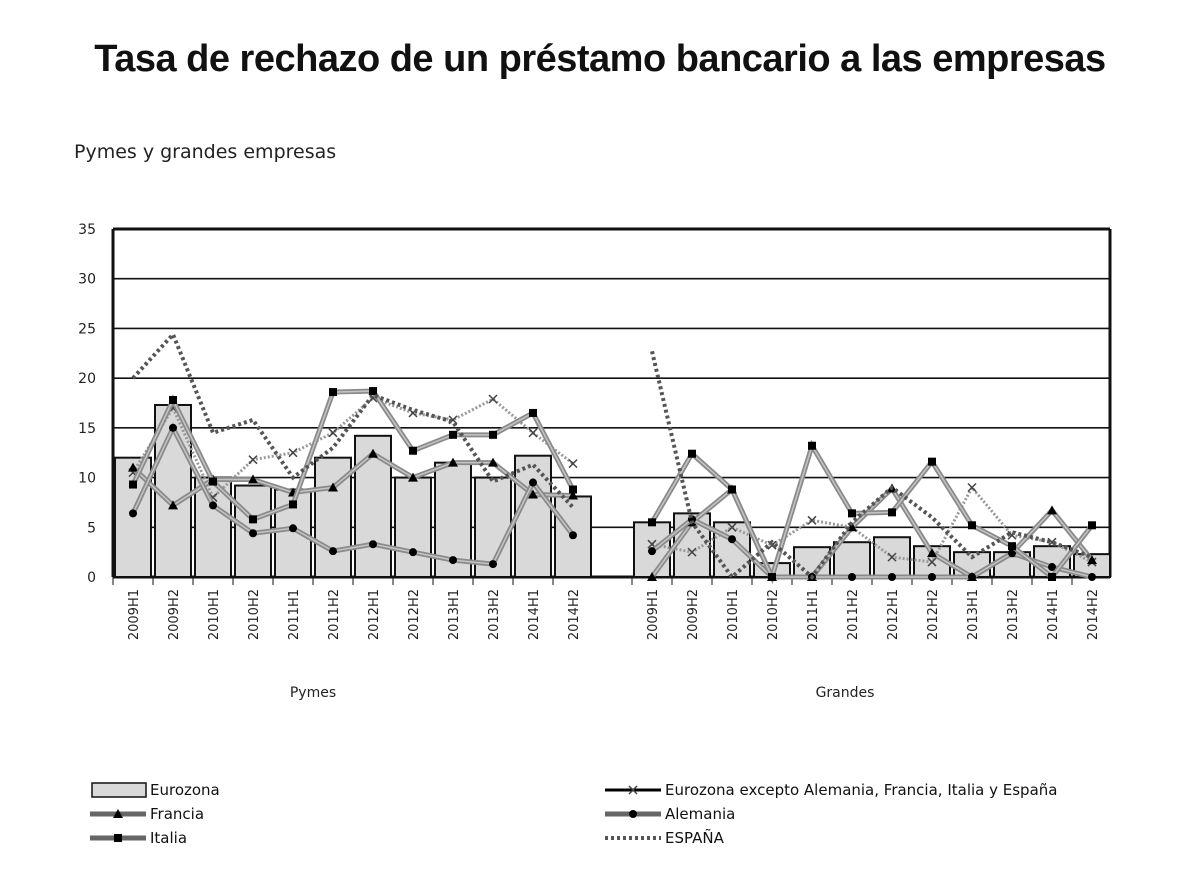  What do you see at coordinates (453, 462) in the screenshot?
I see `point-francia-2013H1` at bounding box center [453, 462].